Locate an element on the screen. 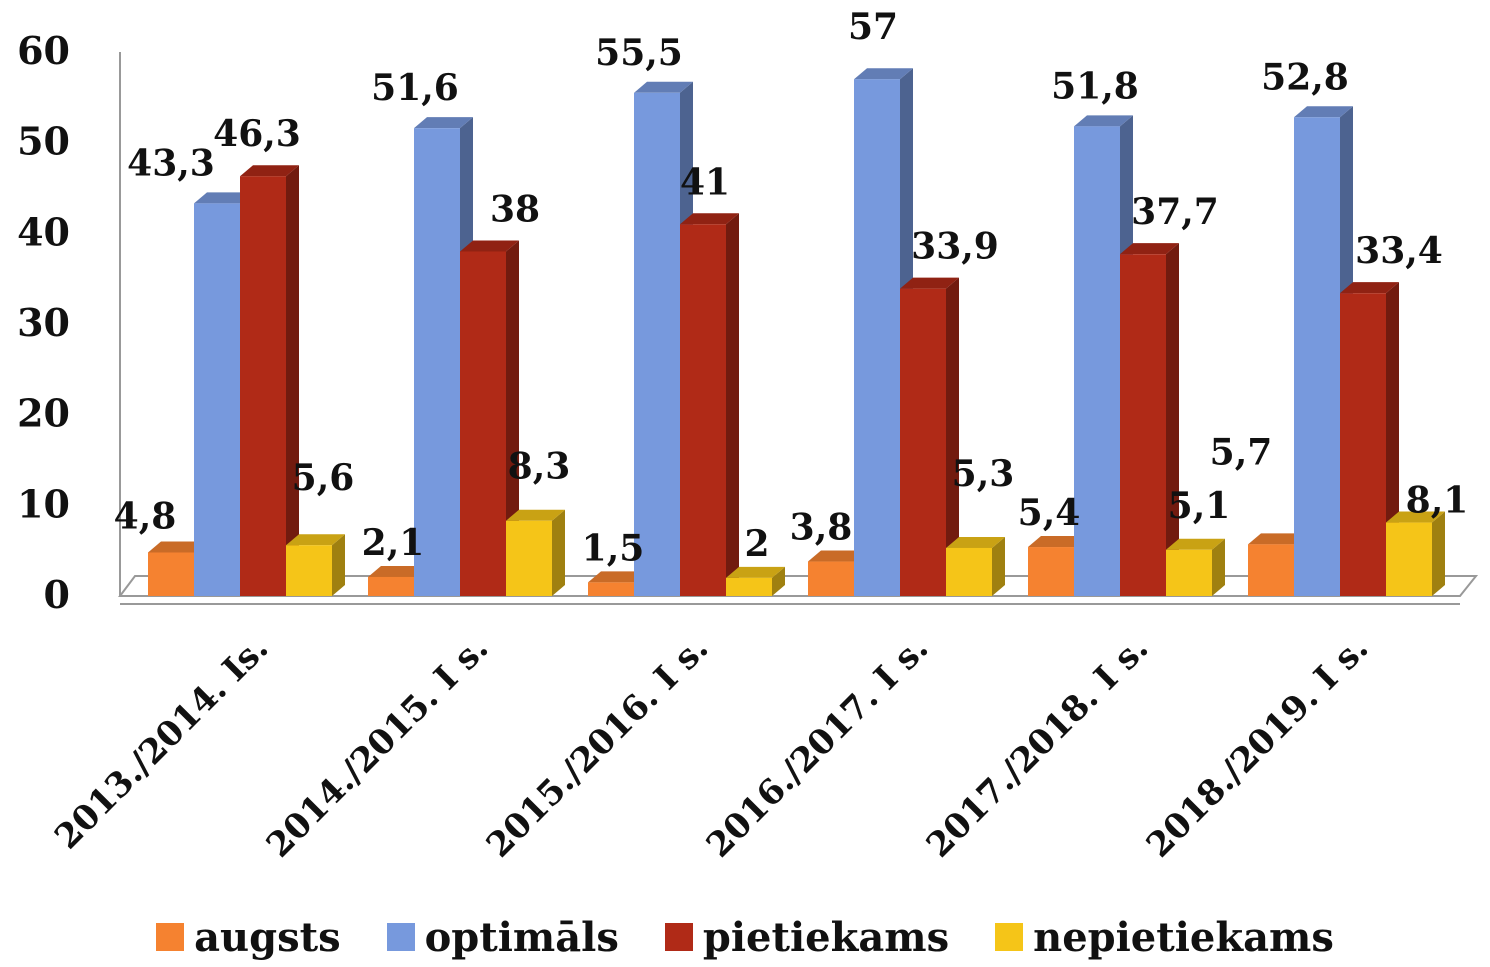  data-label-optimāls: 51,8 is located at coordinates (1095, 86).